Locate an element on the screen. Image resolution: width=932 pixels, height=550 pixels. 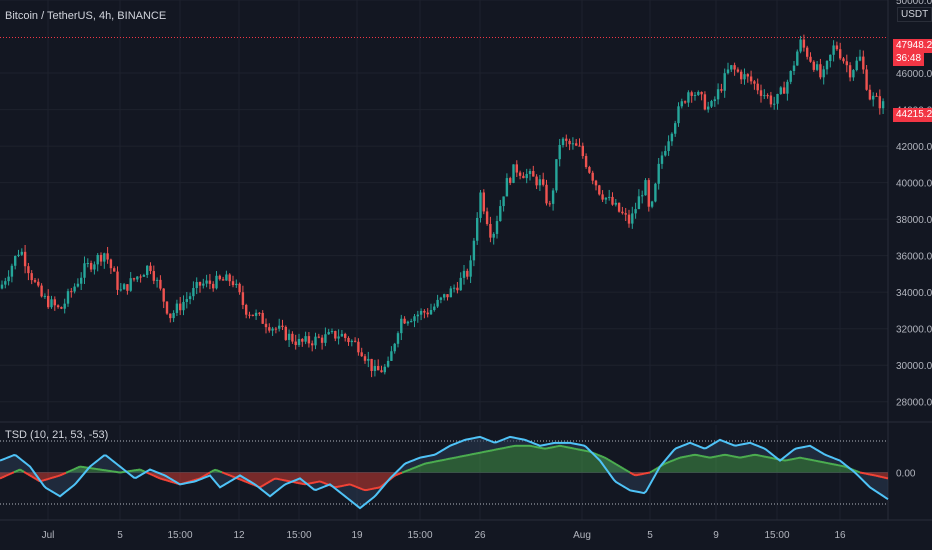
currency-button: USDT is located at coordinates (914, 14).